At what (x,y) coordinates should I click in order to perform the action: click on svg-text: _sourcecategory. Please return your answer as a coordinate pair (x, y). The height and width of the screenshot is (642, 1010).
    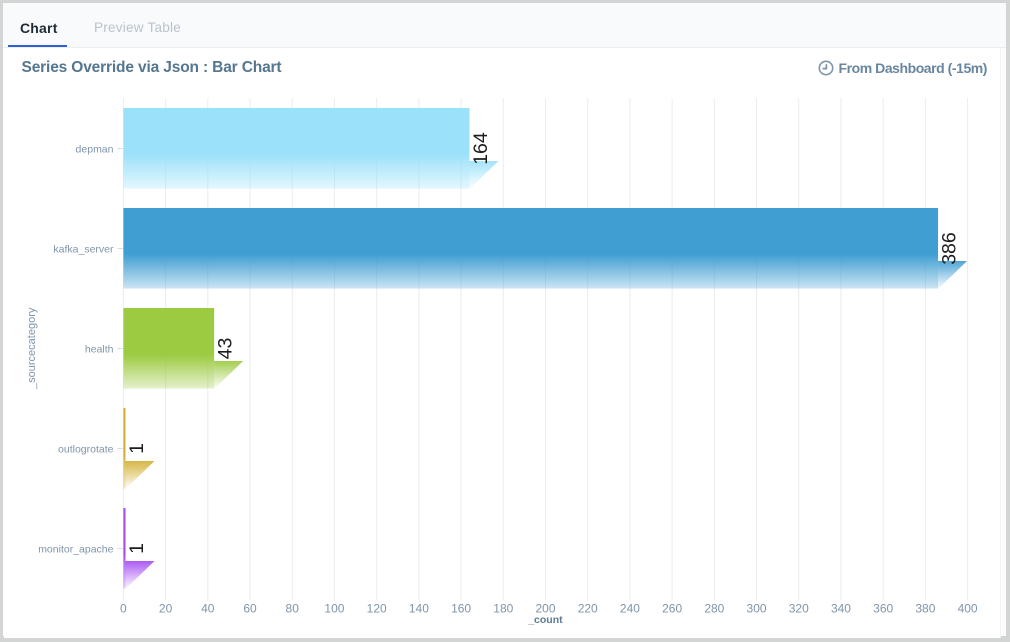
    Looking at the image, I should click on (32, 348).